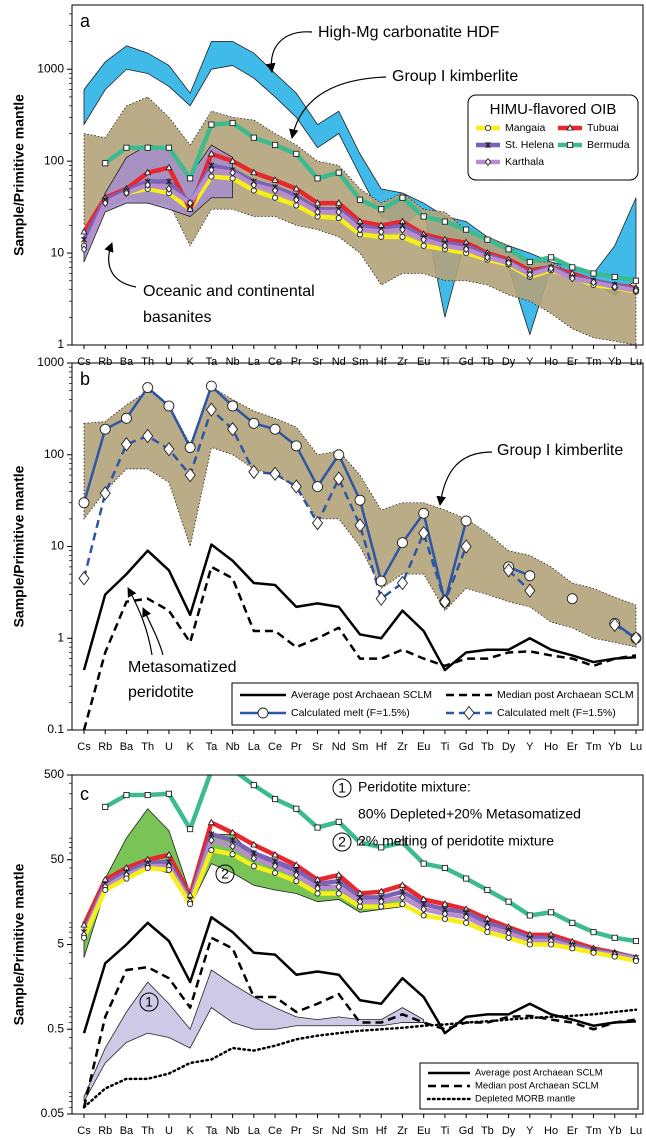 Image resolution: width=646 pixels, height=1140 pixels. I want to click on x-tick-label: Tb, so click(487, 362).